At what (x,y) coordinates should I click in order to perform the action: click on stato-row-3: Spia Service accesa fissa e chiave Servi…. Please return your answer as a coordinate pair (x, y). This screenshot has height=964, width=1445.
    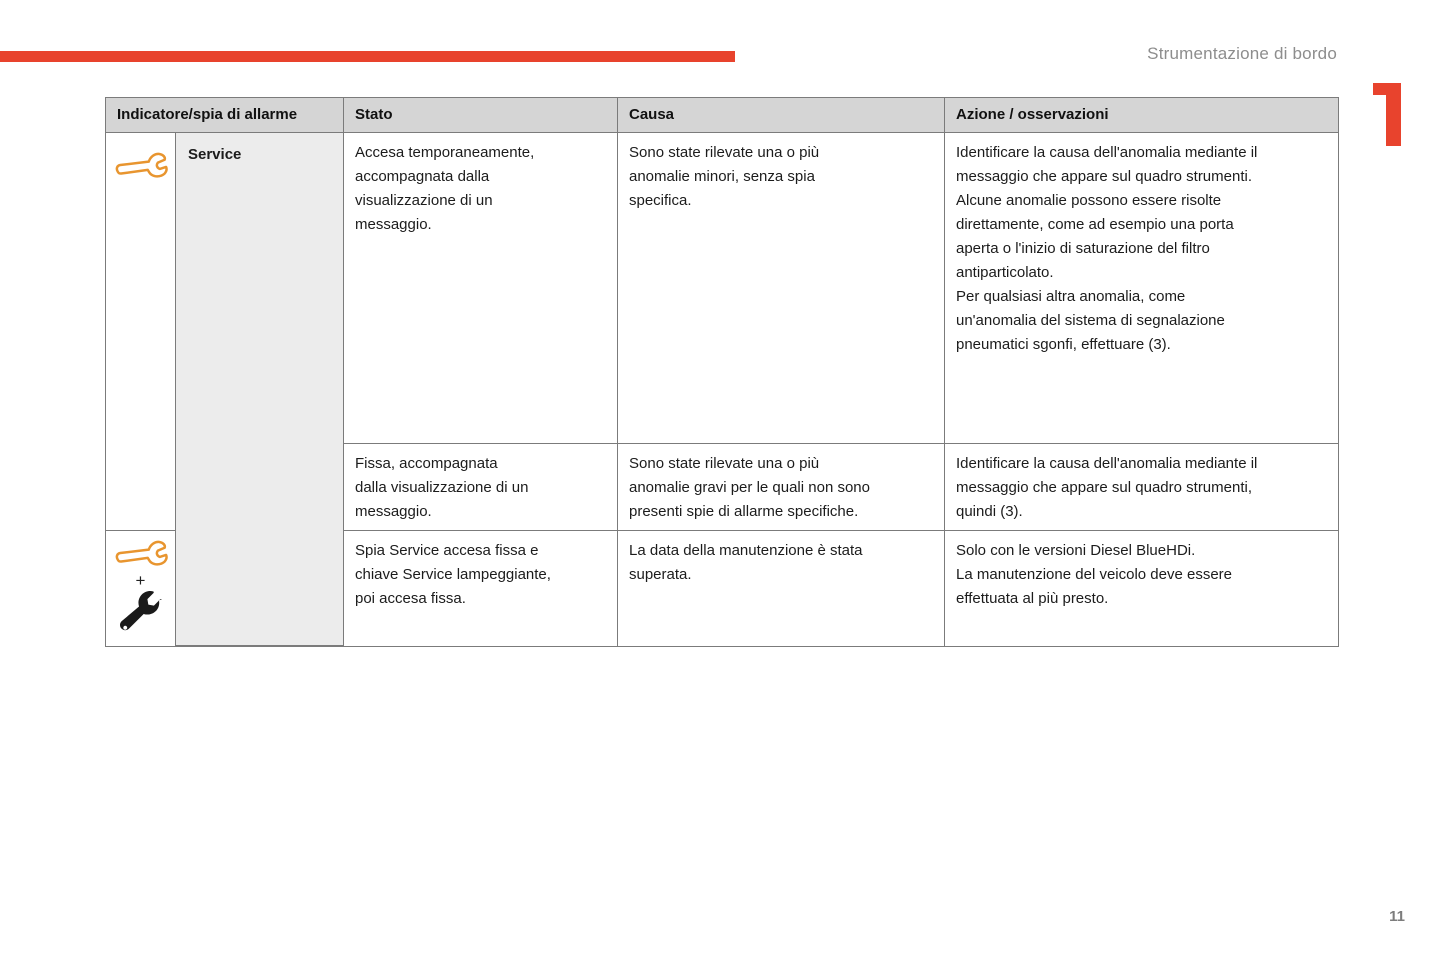
    Looking at the image, I should click on (481, 588).